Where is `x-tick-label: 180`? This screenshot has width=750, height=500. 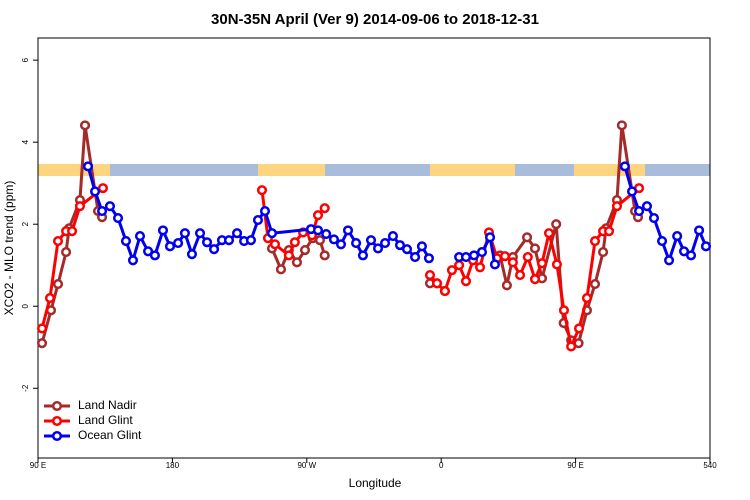 x-tick-label: 180 is located at coordinates (173, 465).